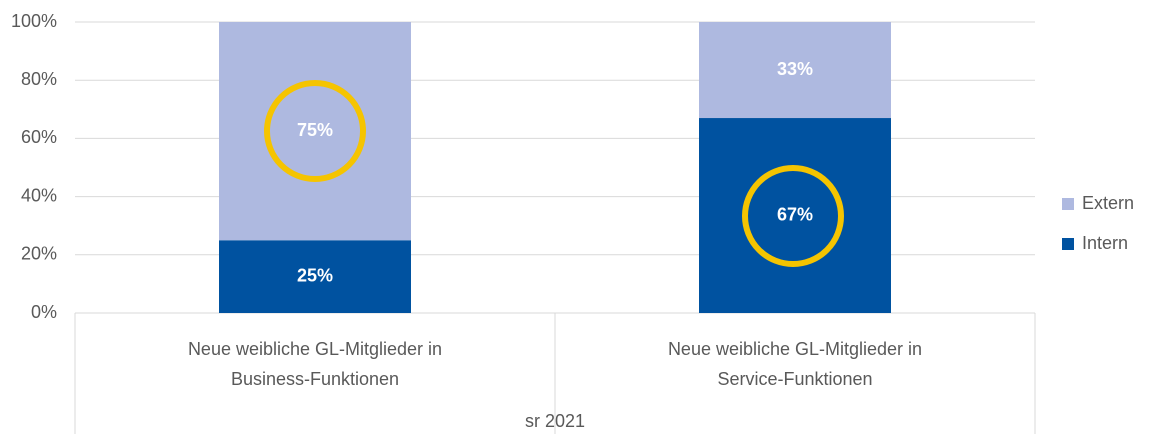 The height and width of the screenshot is (434, 1152). Describe the element at coordinates (39, 254) in the screenshot. I see `y-tick-label: 20%` at that location.